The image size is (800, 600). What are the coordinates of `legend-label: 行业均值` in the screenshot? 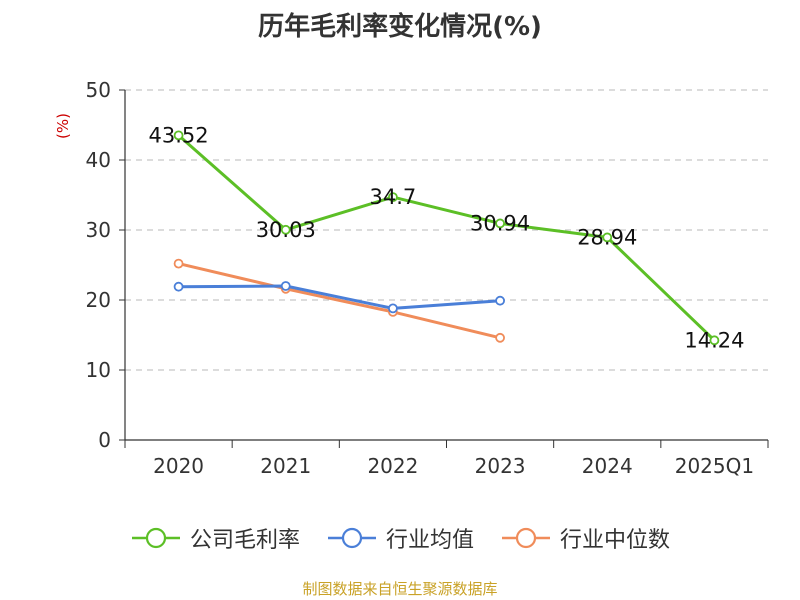 It's located at (429, 540).